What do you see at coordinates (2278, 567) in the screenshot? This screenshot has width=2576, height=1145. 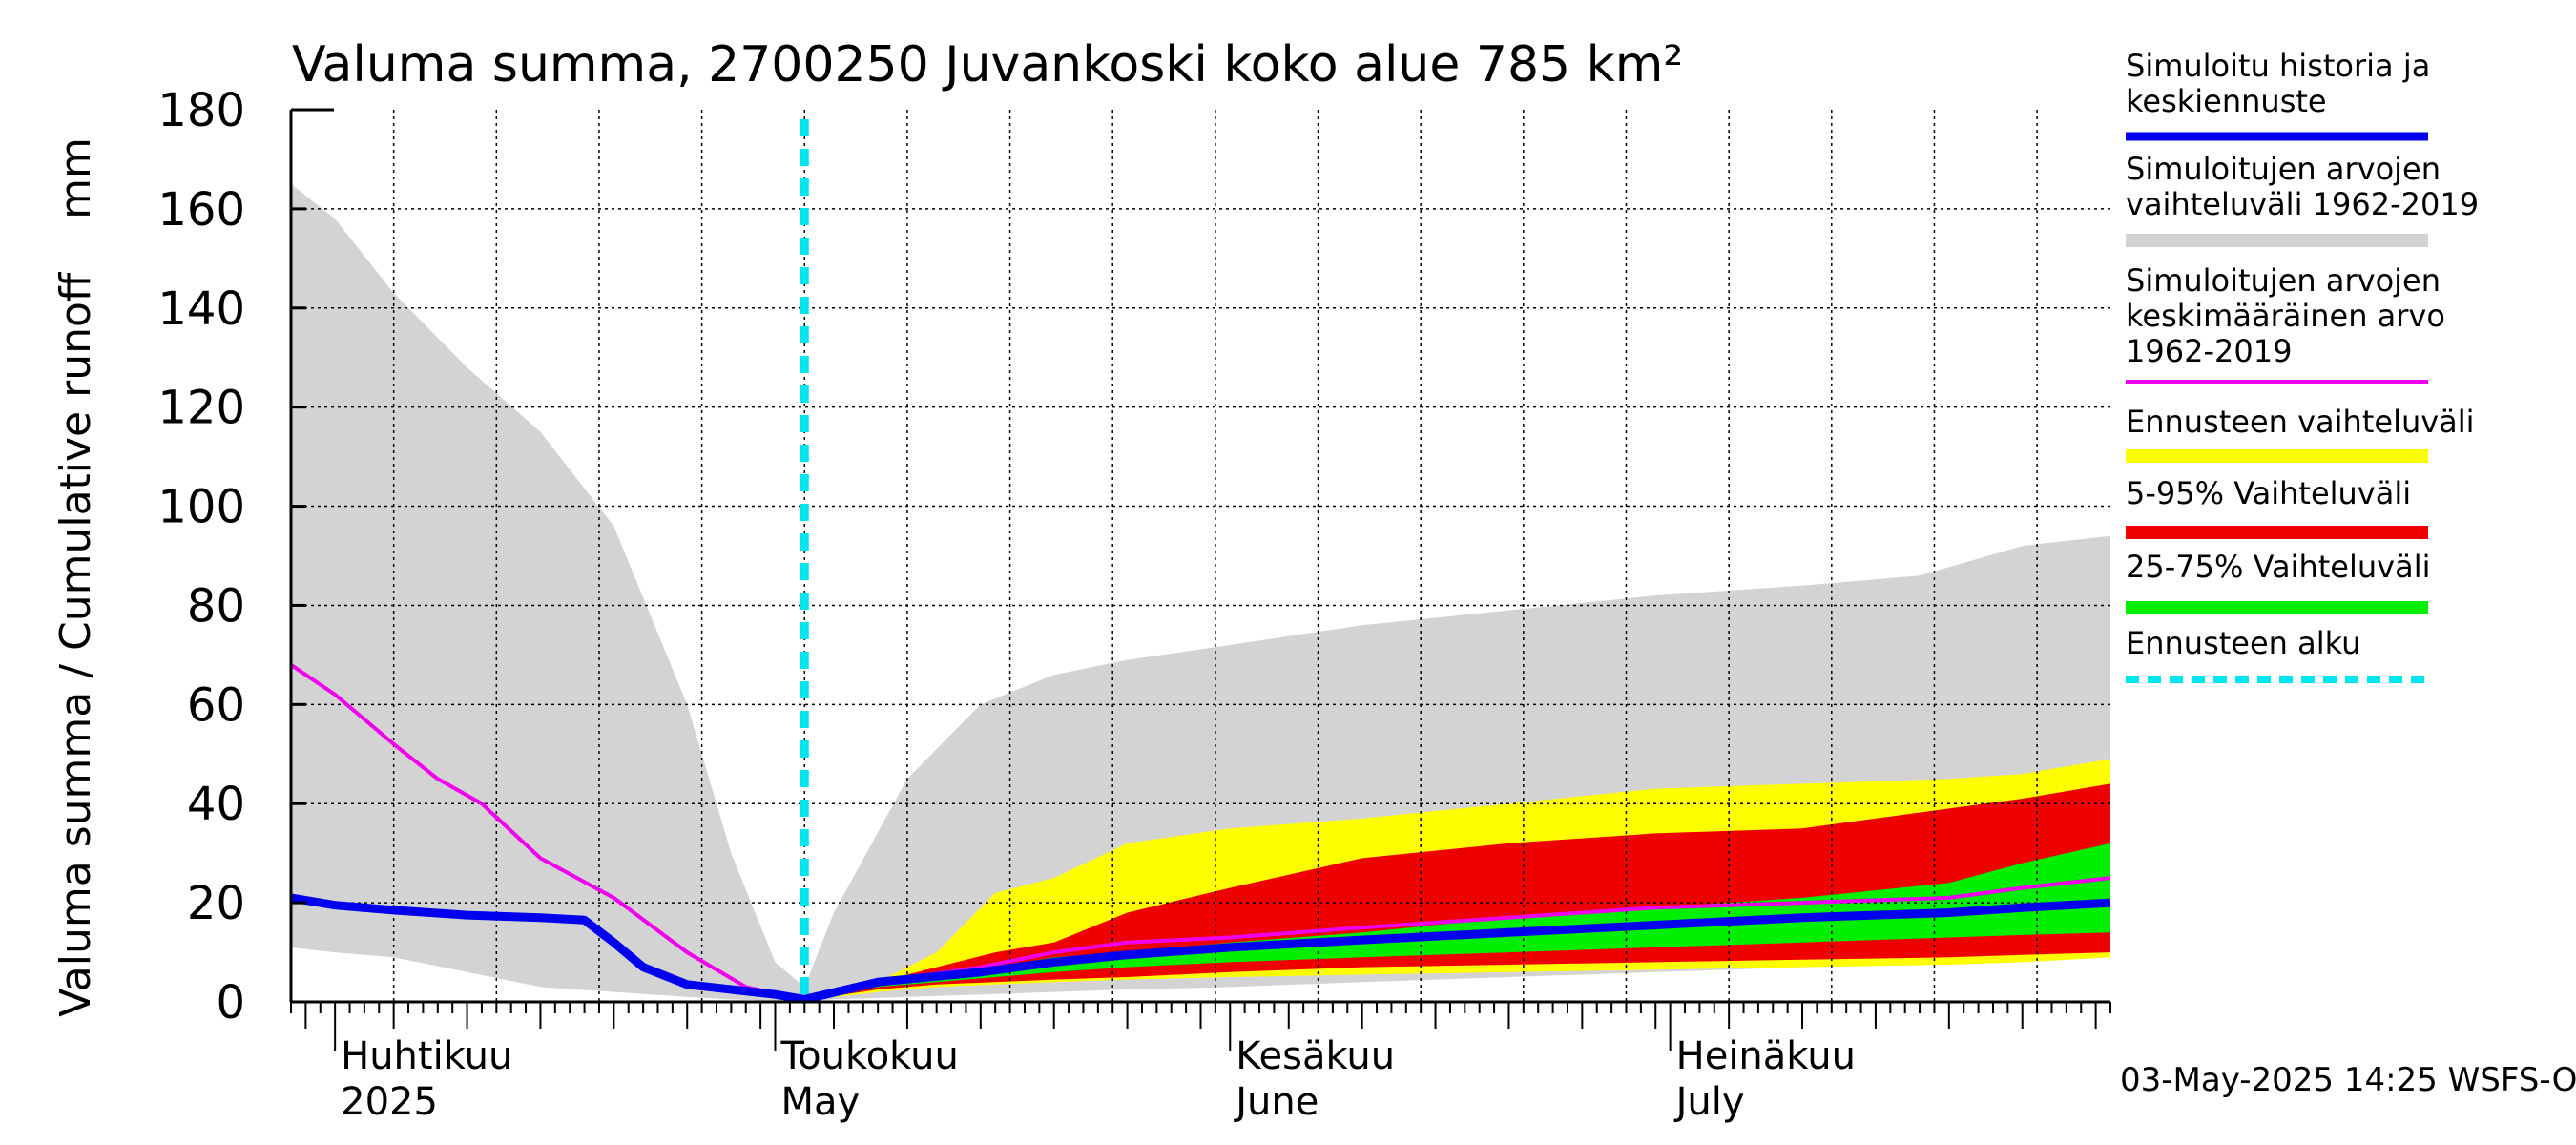 I see `legend-label: 25-75% Vaihteluväli` at bounding box center [2278, 567].